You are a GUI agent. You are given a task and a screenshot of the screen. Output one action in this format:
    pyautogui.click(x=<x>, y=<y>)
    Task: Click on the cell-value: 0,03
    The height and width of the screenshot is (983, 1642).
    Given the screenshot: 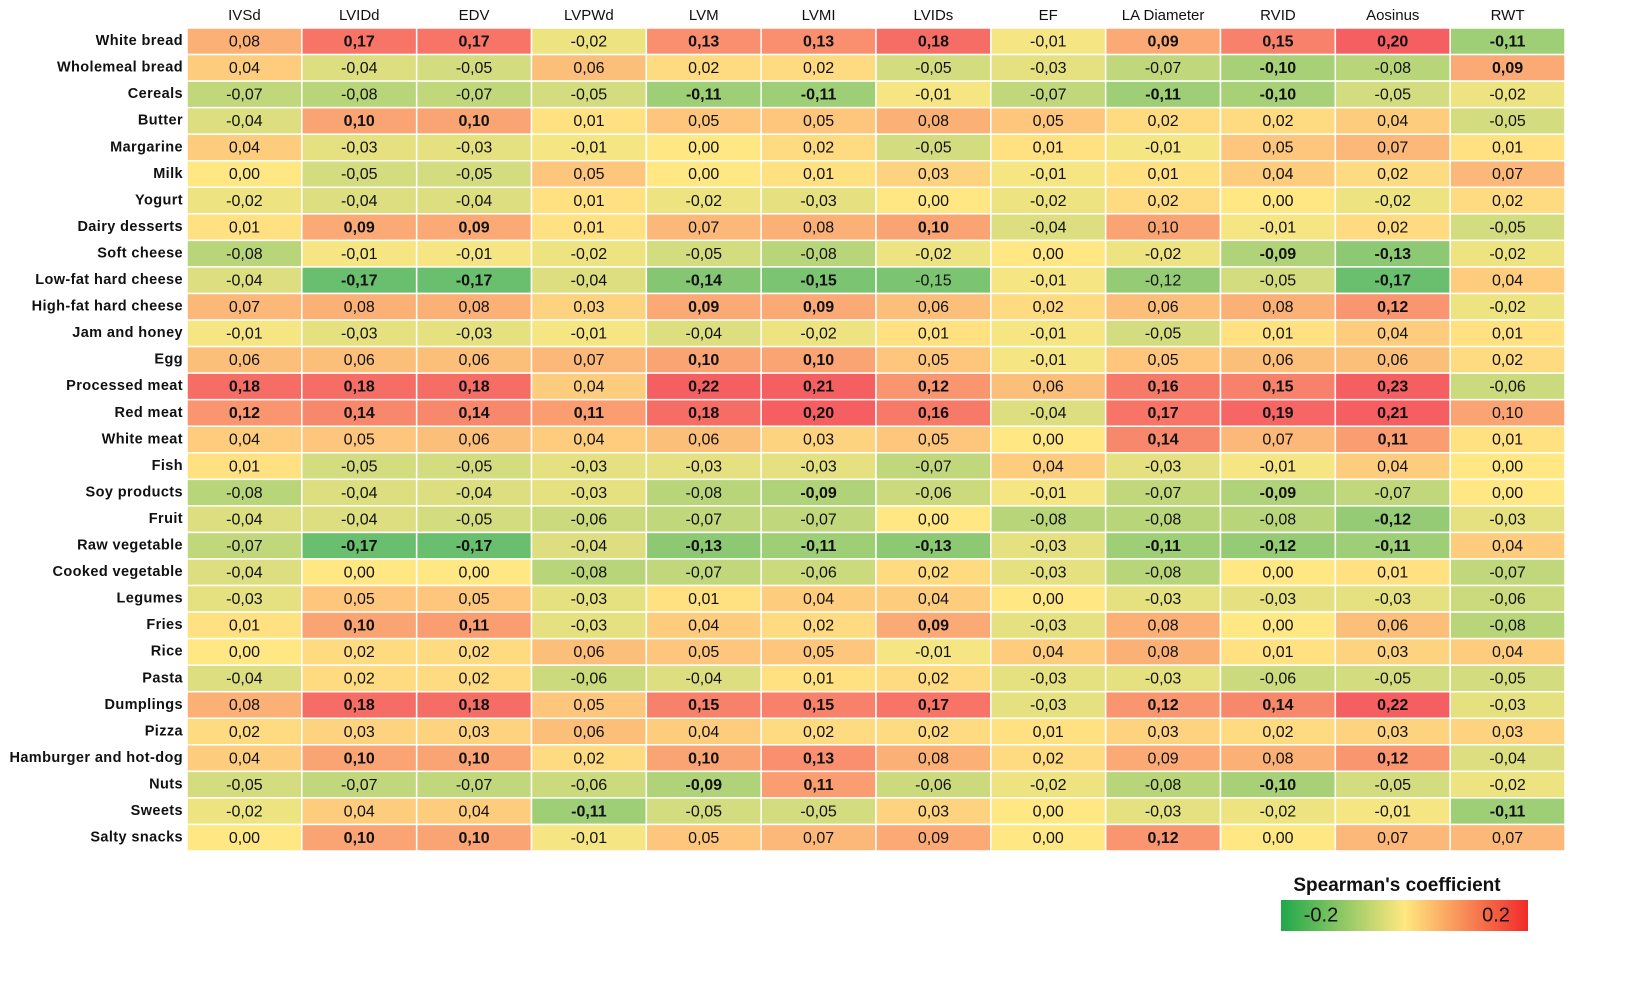 What is the action you would take?
    pyautogui.click(x=588, y=307)
    